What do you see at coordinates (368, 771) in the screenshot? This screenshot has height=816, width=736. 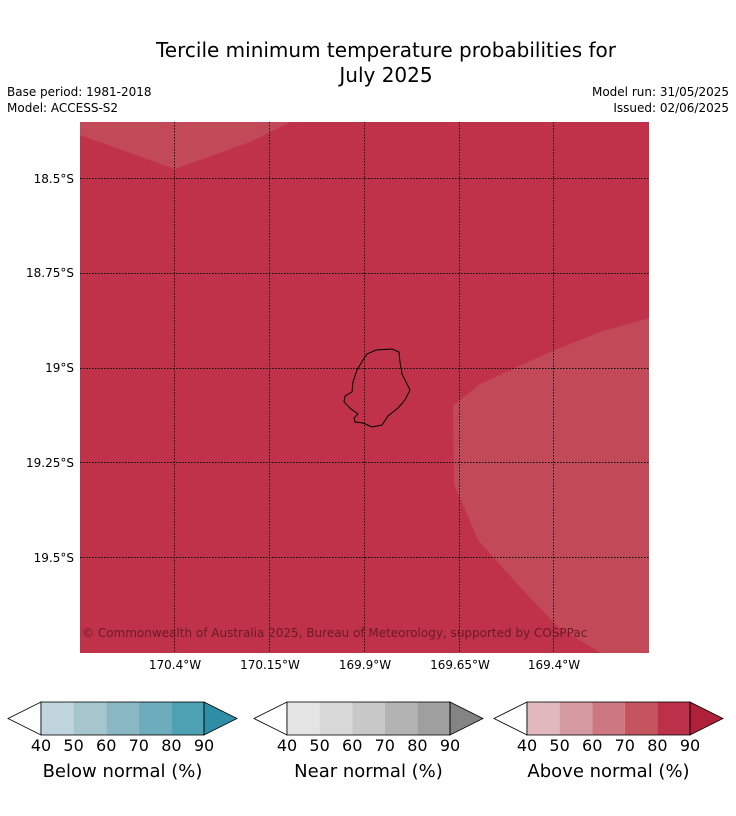 I see `colorbar-label: Near normal (%)` at bounding box center [368, 771].